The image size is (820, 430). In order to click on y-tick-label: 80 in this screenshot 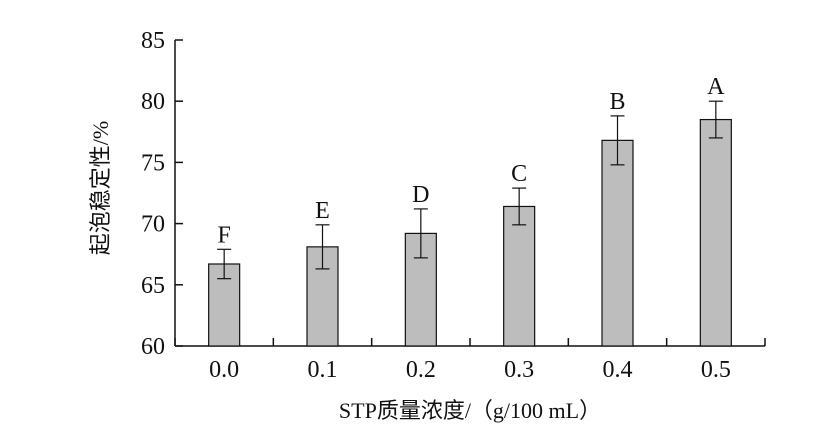, I will do `click(153, 102)`.